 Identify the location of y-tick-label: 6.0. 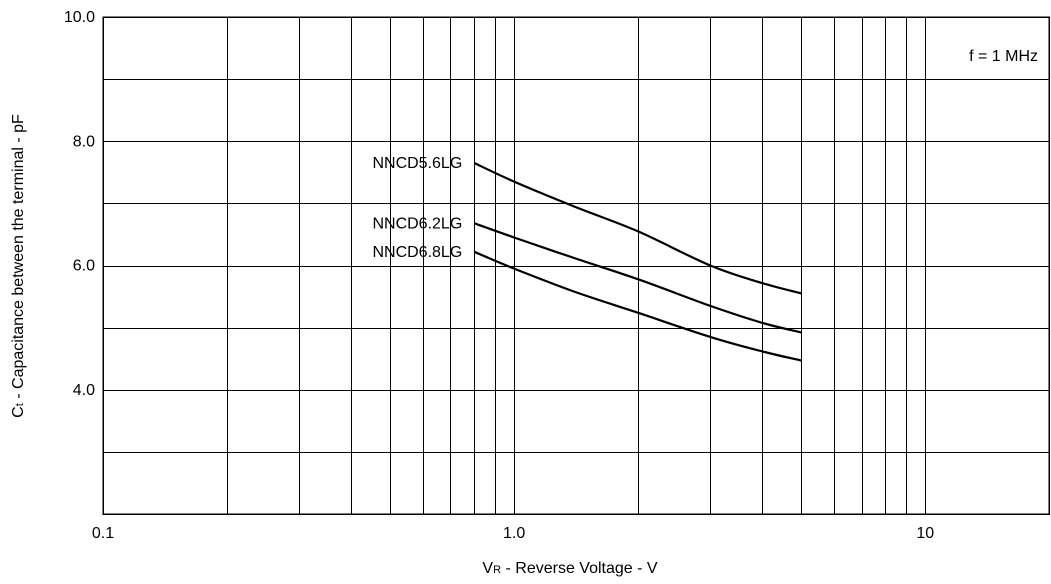
(84, 266).